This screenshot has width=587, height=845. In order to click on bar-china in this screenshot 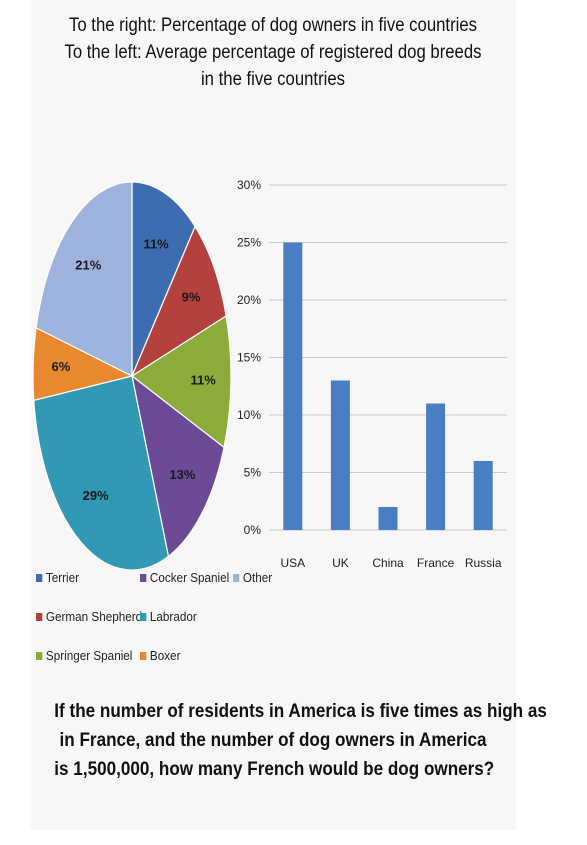, I will do `click(388, 518)`.